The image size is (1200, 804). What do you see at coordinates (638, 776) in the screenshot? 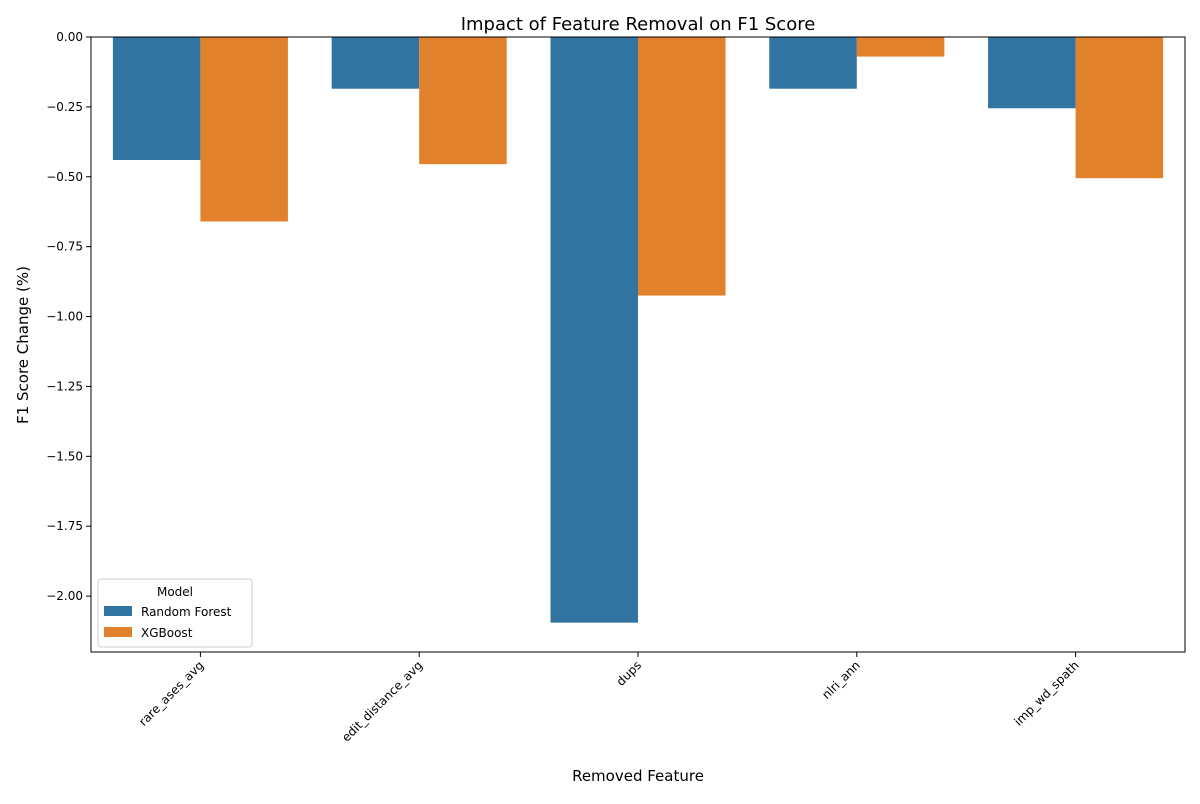
I see `x-axis-label: Removed Feature` at bounding box center [638, 776].